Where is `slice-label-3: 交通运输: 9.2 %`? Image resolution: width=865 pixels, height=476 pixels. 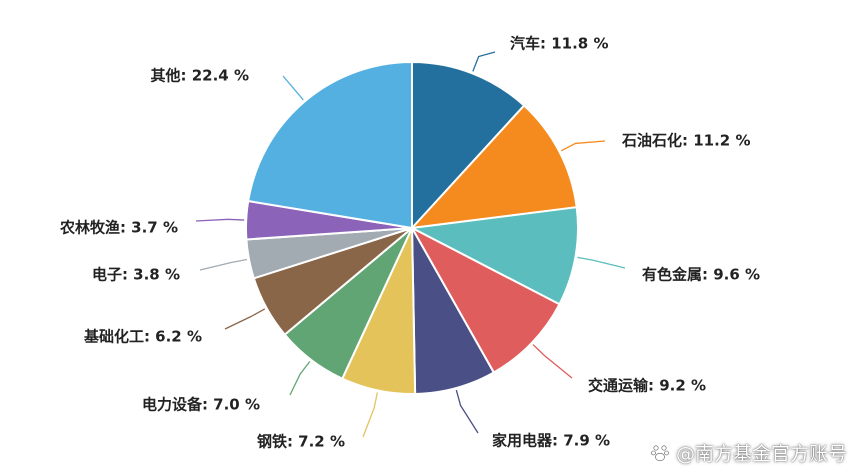 slice-label-3: 交通运输: 9.2 % is located at coordinates (647, 386).